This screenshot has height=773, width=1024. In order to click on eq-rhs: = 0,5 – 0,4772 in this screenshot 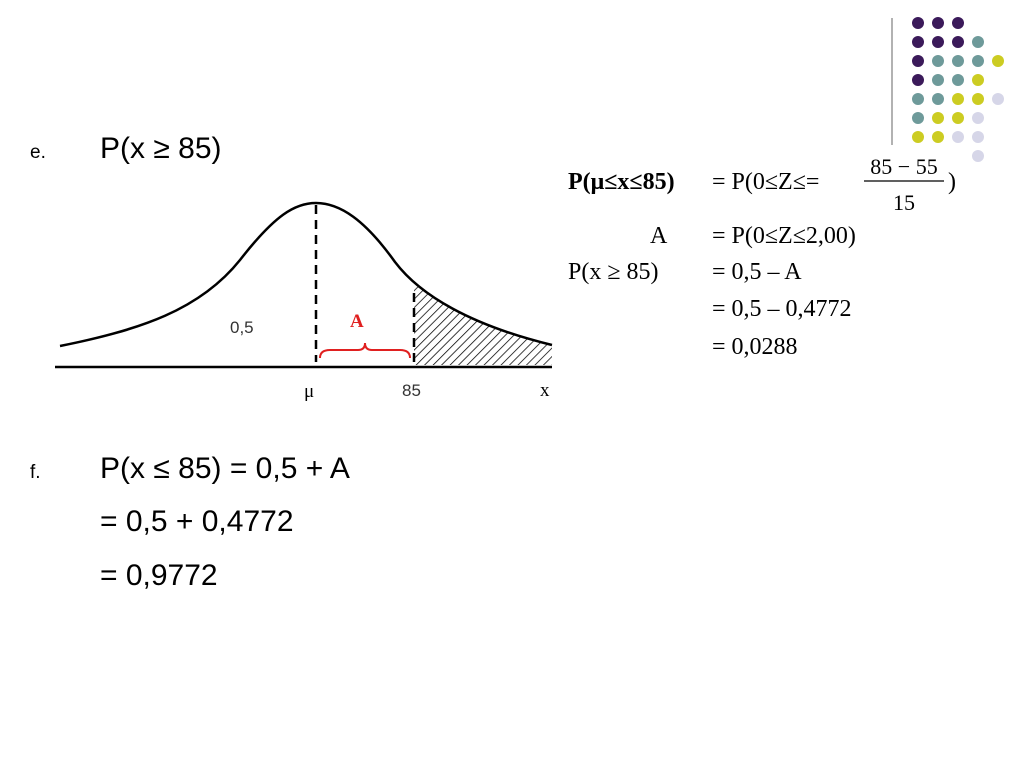, I will do `click(782, 309)`.